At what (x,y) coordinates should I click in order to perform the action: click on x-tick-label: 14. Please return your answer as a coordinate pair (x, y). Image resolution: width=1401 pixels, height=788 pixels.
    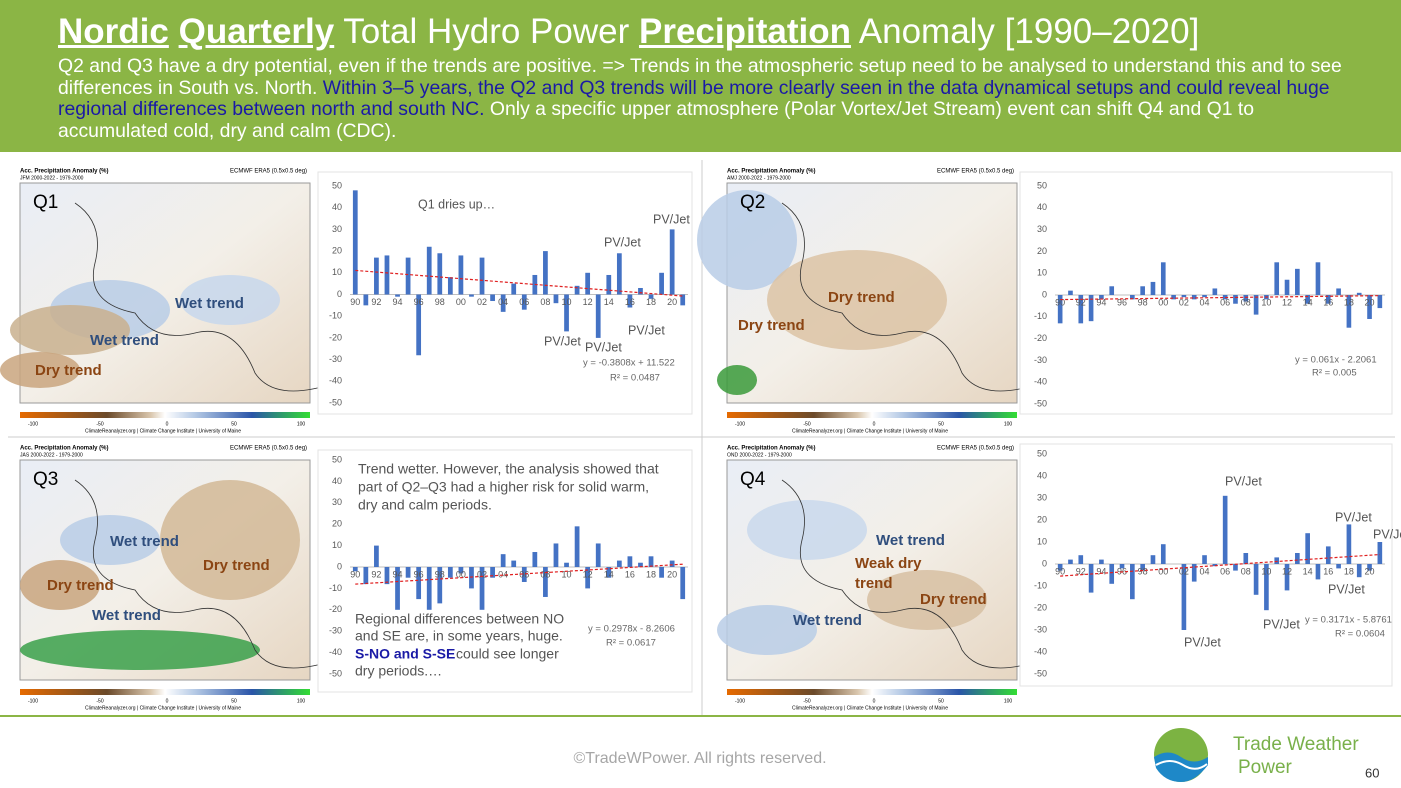
    Looking at the image, I should click on (1308, 302).